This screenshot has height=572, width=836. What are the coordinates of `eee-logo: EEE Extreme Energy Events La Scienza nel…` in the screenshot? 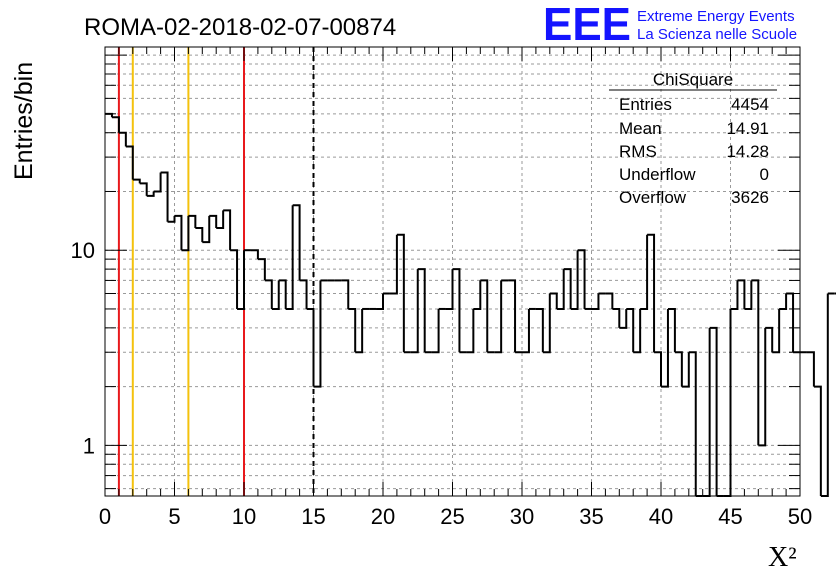 It's located at (670, 25).